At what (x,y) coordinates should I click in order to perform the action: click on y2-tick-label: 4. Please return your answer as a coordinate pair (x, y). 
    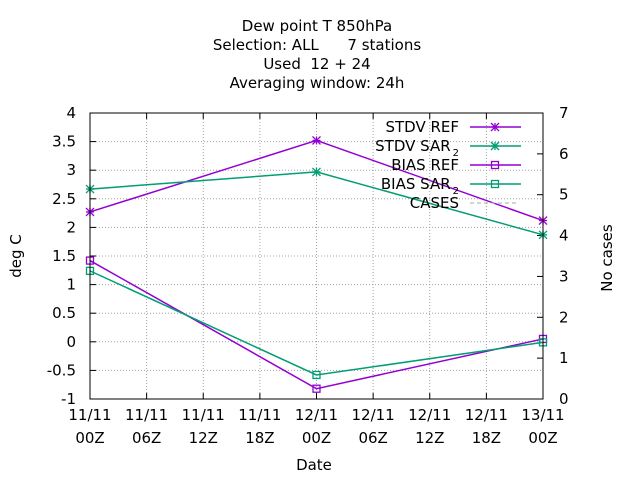
    Looking at the image, I should click on (564, 236).